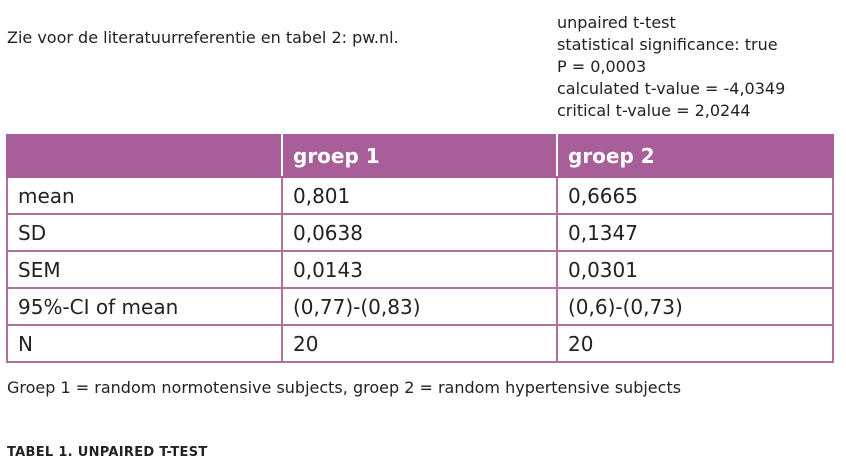 Image resolution: width=846 pixels, height=466 pixels. I want to click on table-row-sd: SD 0,0638 0,1347, so click(420, 232).